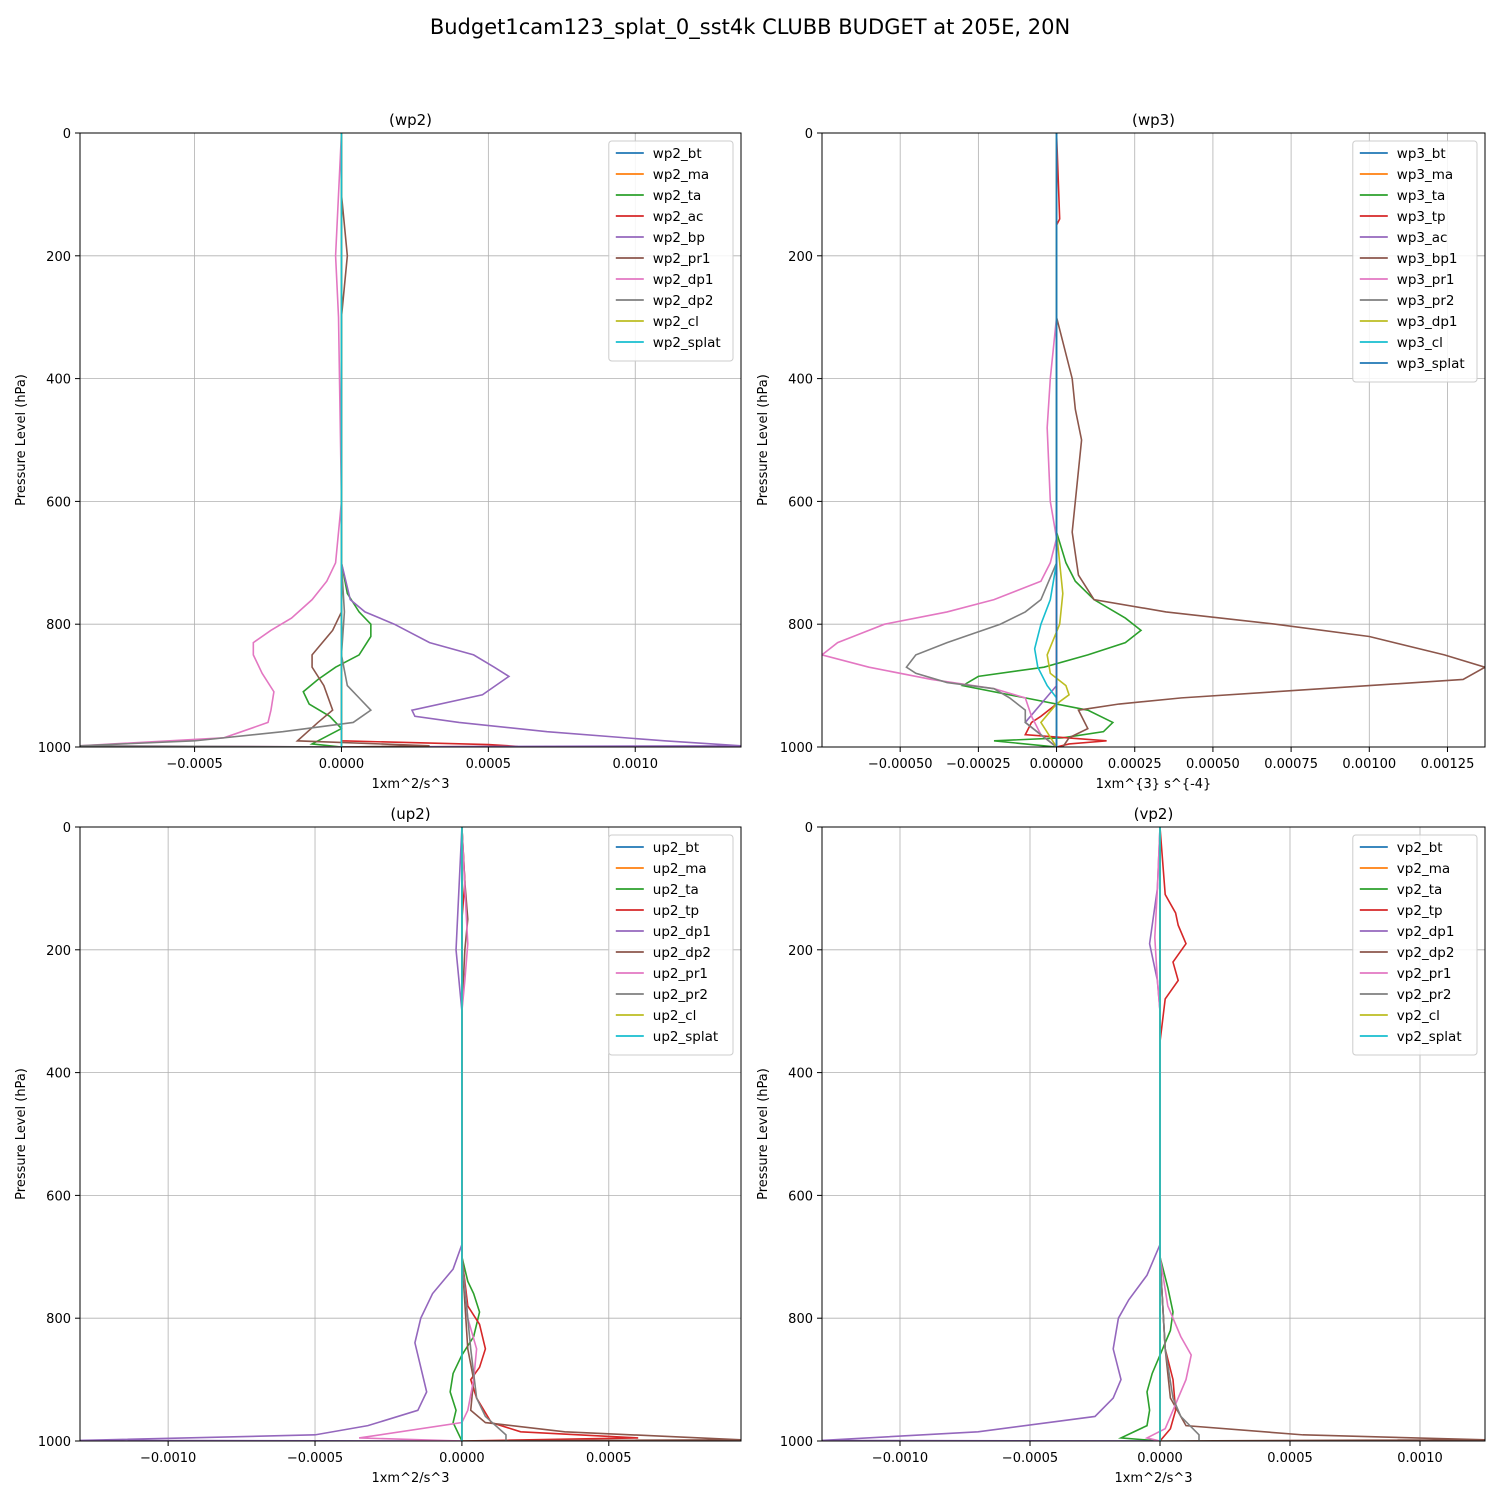 The width and height of the screenshot is (1500, 1500). I want to click on series-line-vp2_ta, so click(1145, 1134).